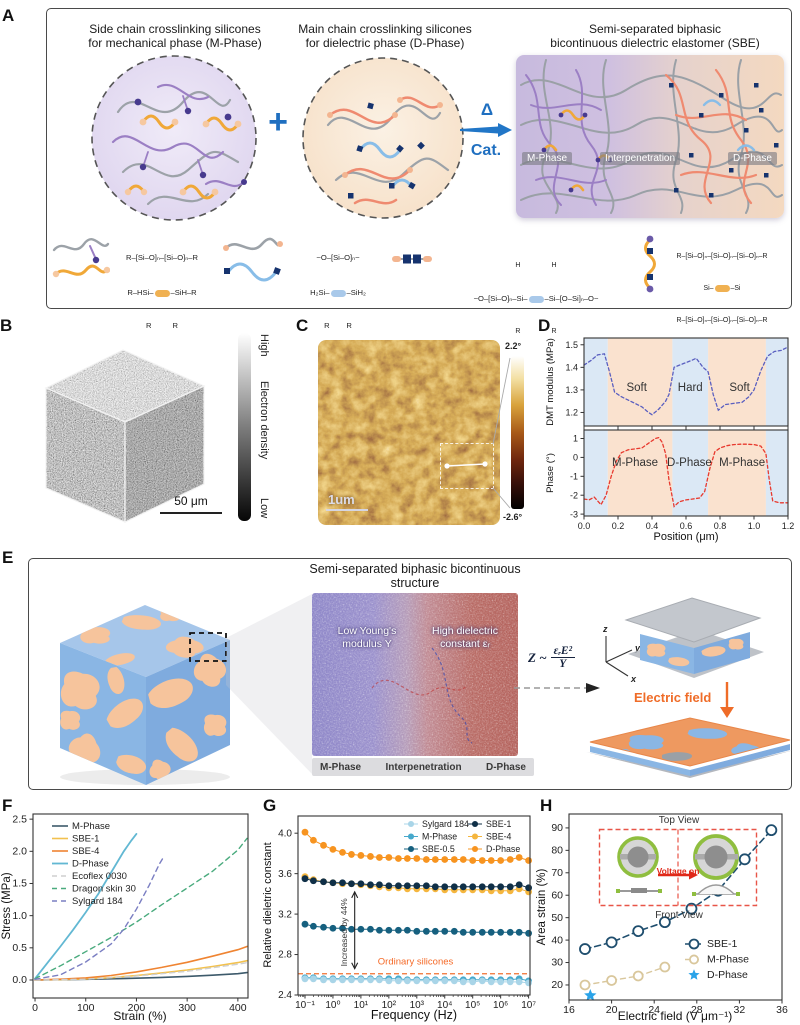 The height and width of the screenshot is (1025, 800). I want to click on mphase-polymer-icon, so click(81, 258).